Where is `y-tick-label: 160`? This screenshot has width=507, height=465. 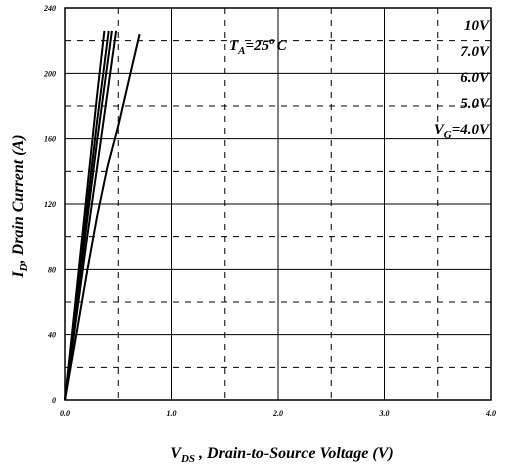 y-tick-label: 160 is located at coordinates (50, 139).